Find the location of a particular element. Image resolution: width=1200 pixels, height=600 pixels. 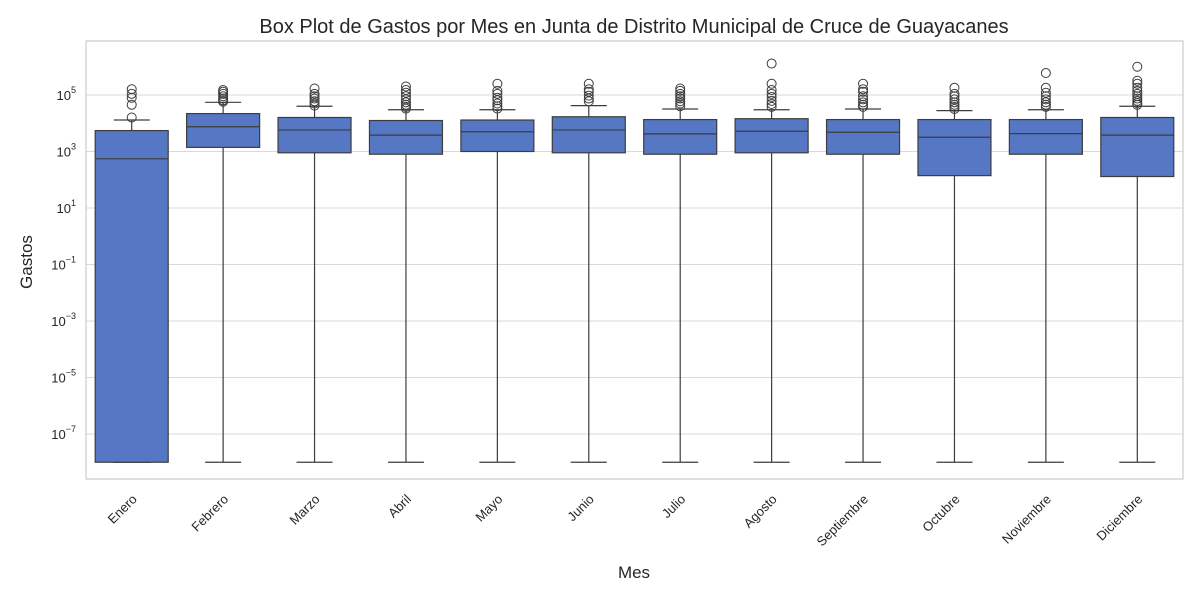

box-julio is located at coordinates (680, 273).